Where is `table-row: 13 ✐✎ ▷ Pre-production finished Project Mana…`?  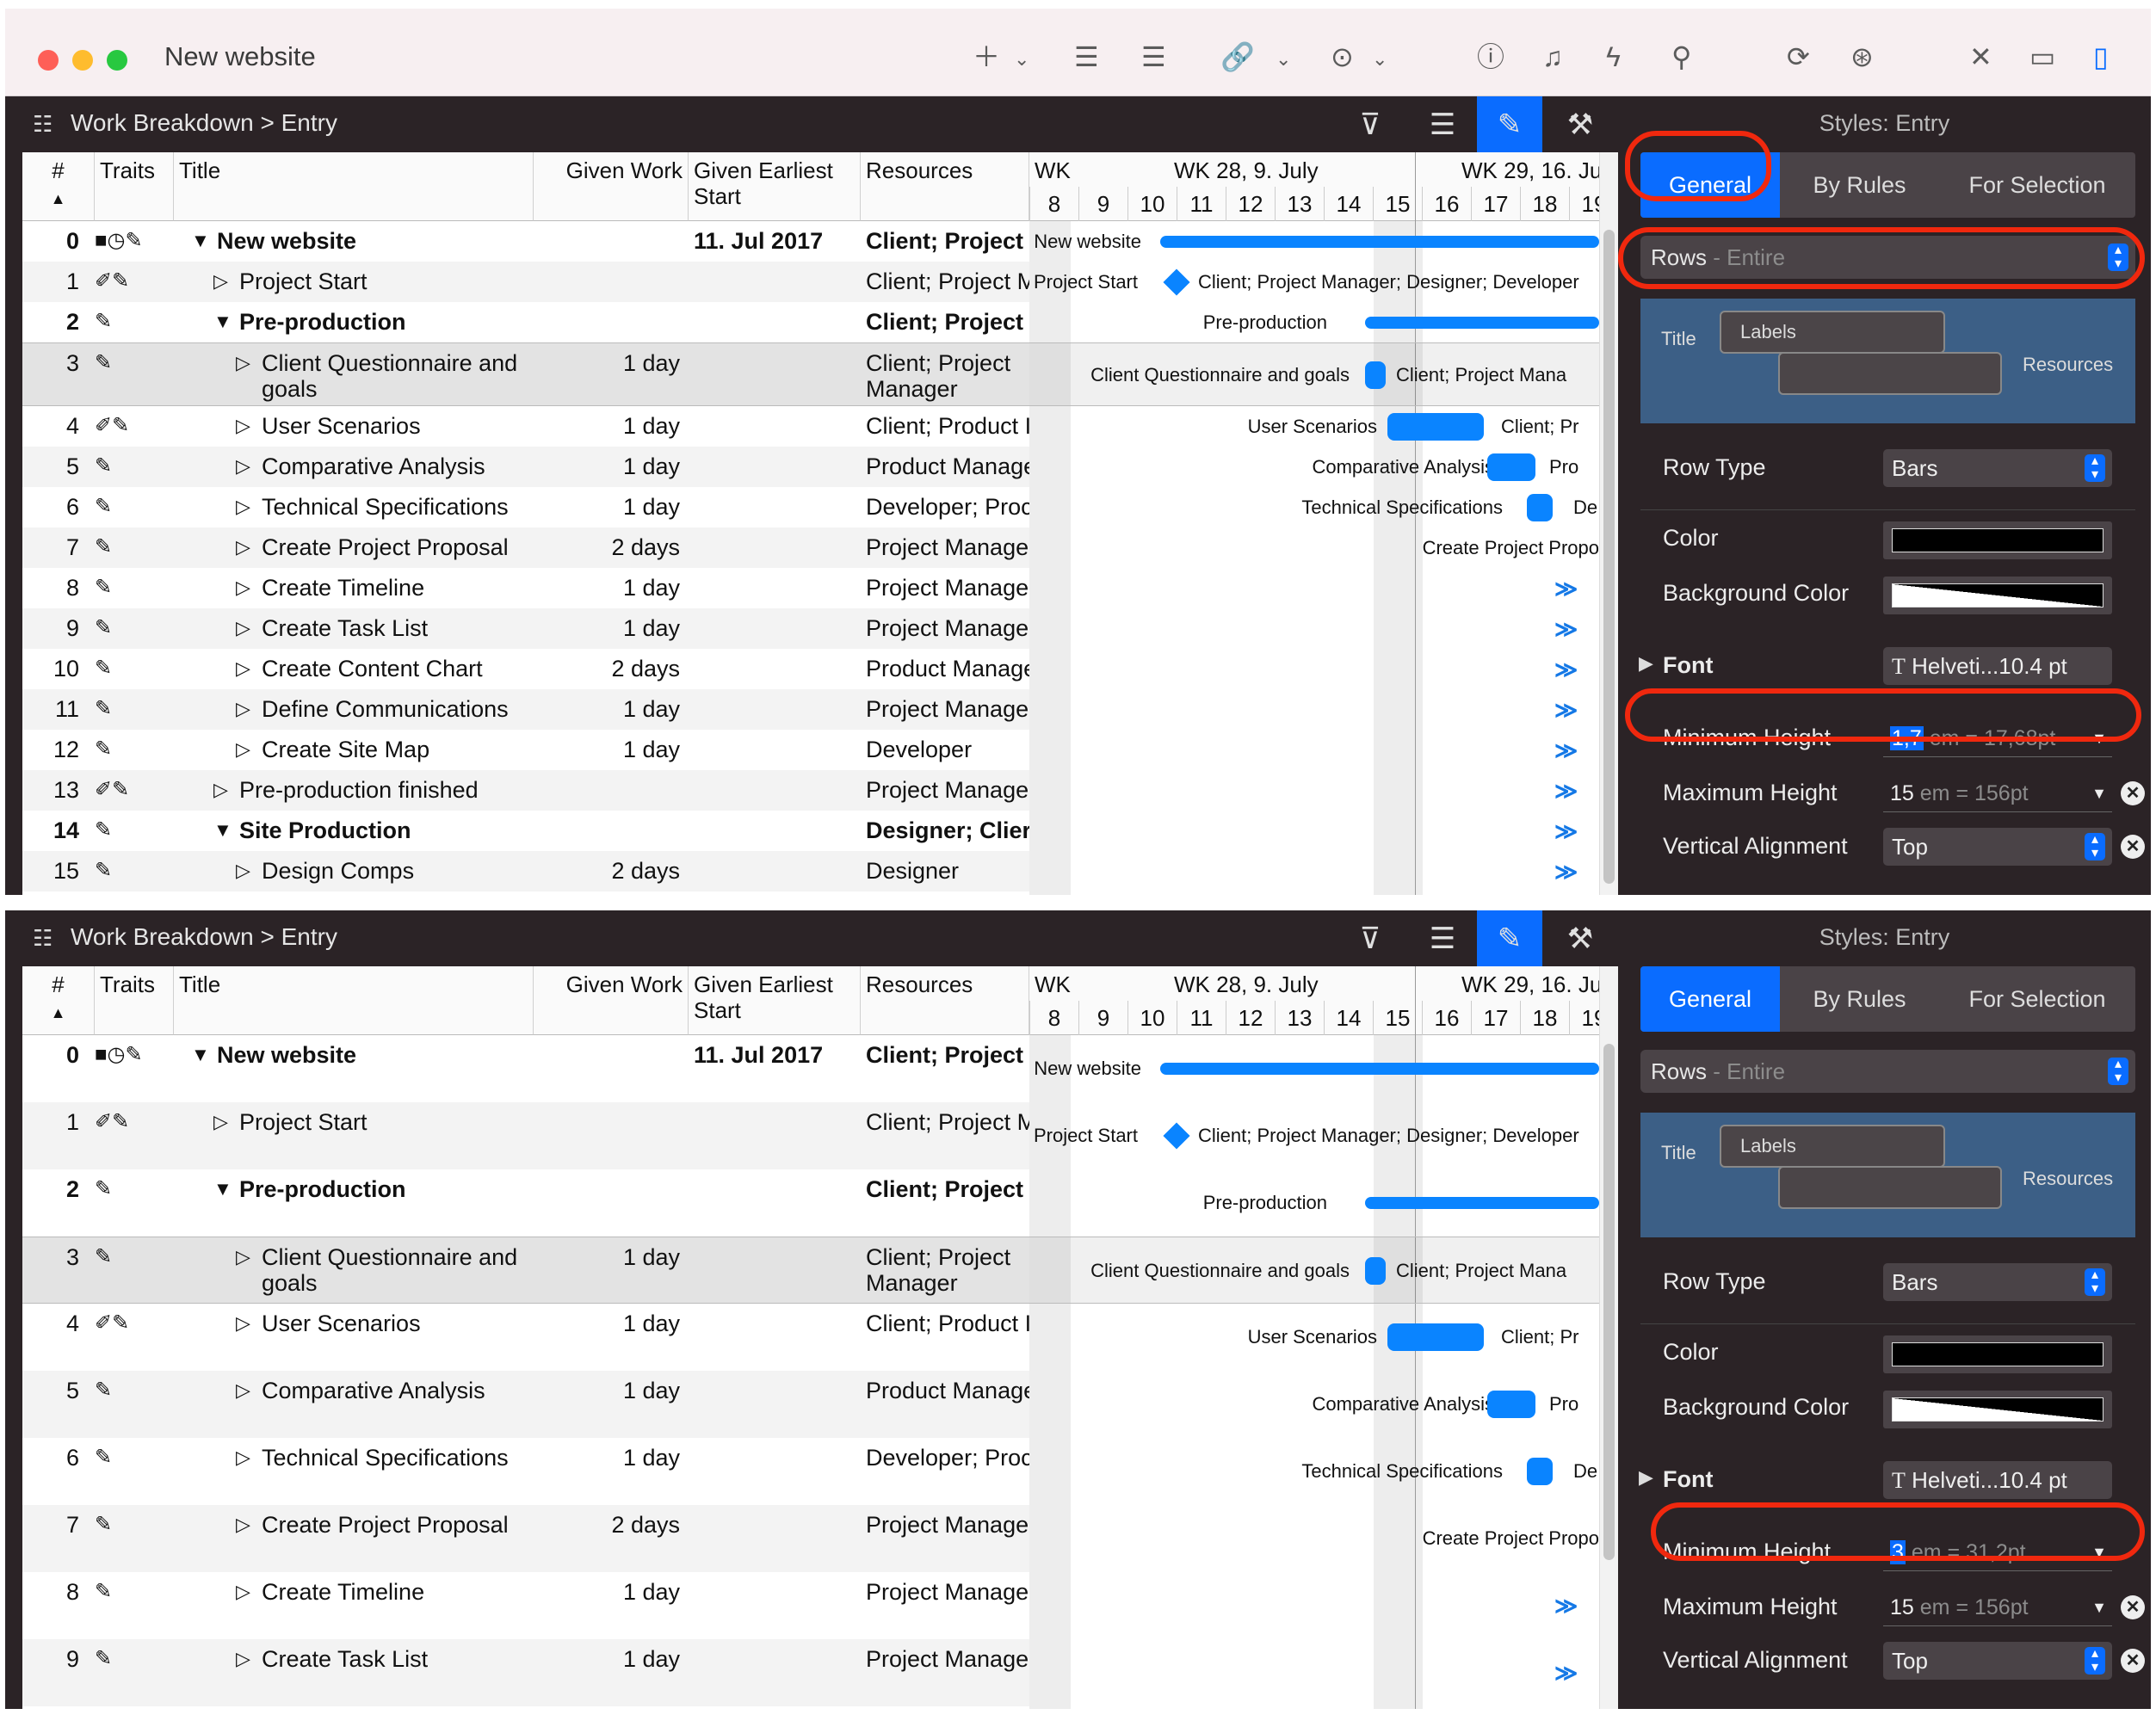 table-row: 13 ✐✎ ▷ Pre-production finished Project Mana… is located at coordinates (525, 790).